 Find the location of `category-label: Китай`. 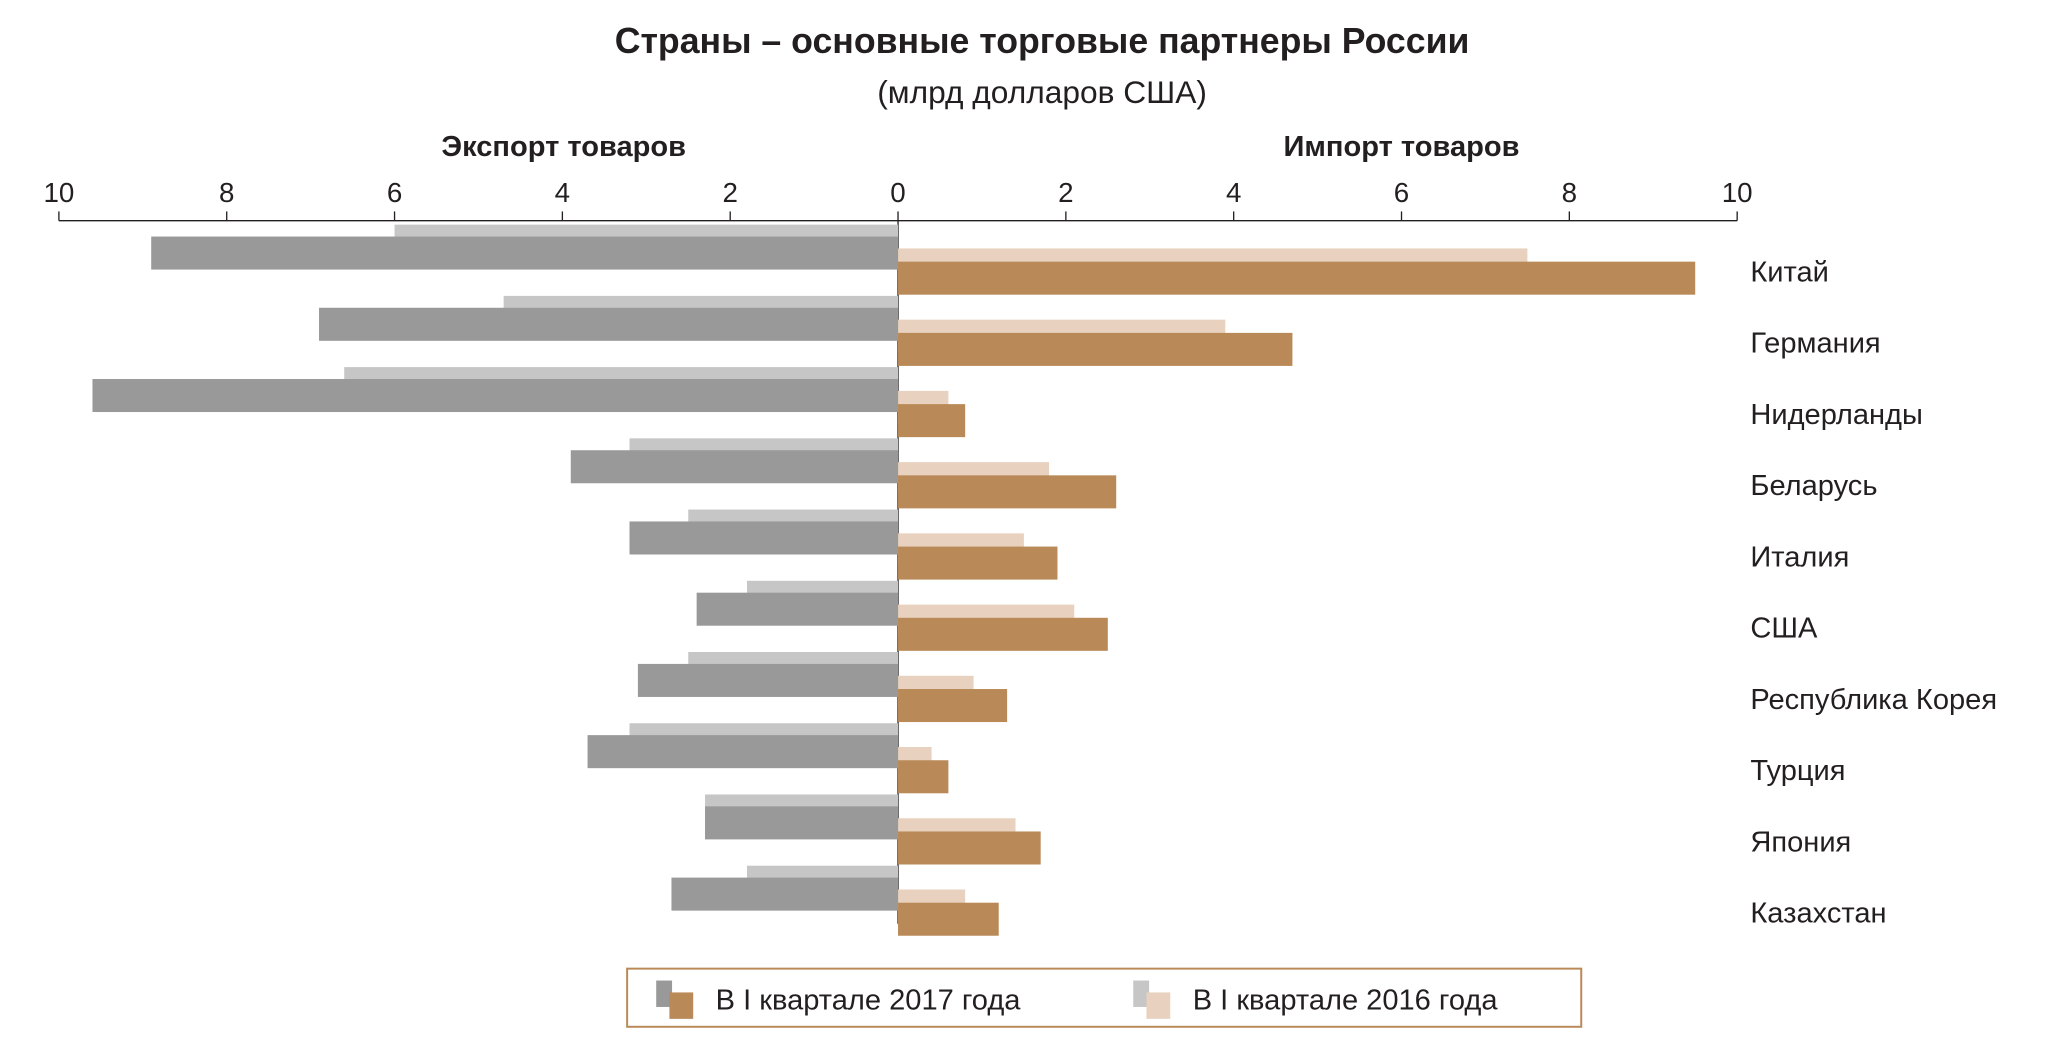

category-label: Китай is located at coordinates (1789, 272).